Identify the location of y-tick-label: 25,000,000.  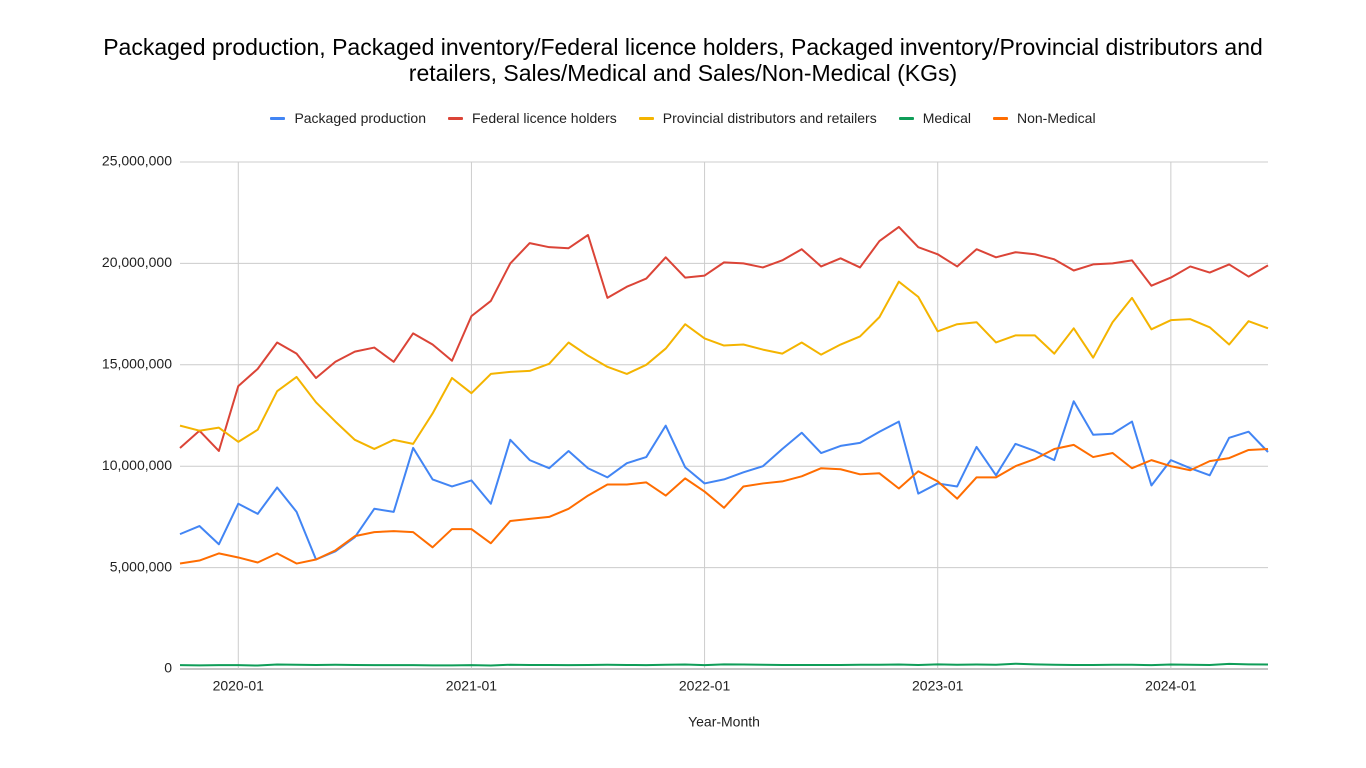
(137, 161).